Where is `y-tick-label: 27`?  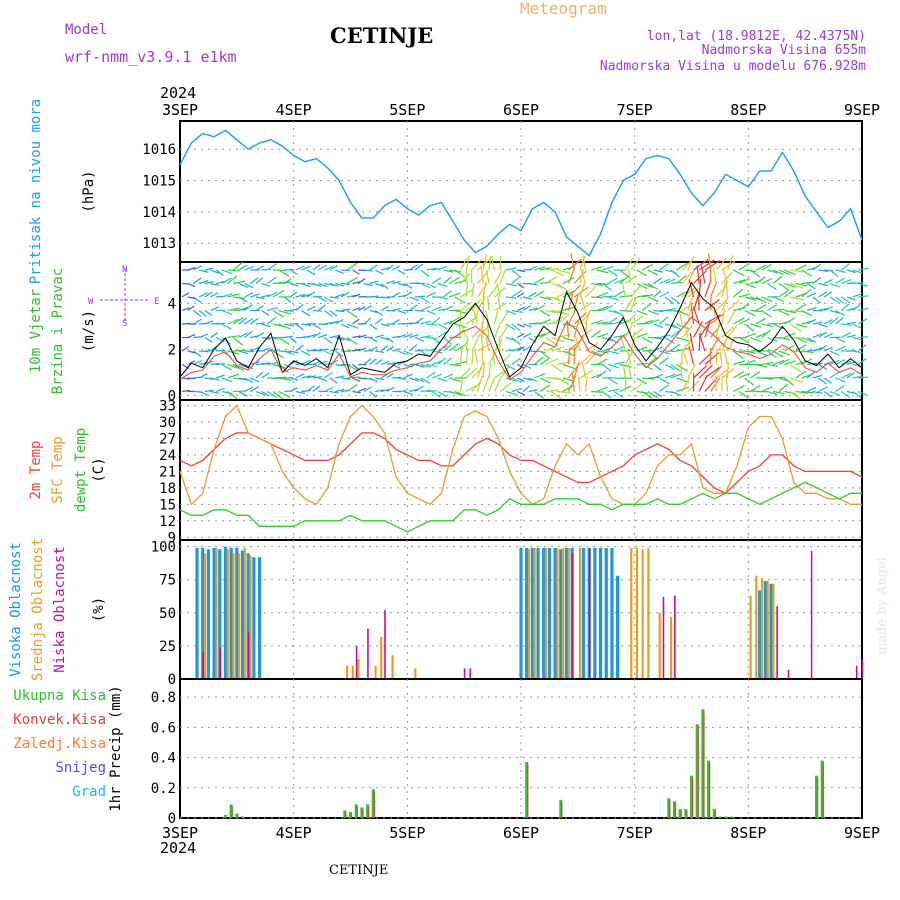
y-tick-label: 27 is located at coordinates (167, 439).